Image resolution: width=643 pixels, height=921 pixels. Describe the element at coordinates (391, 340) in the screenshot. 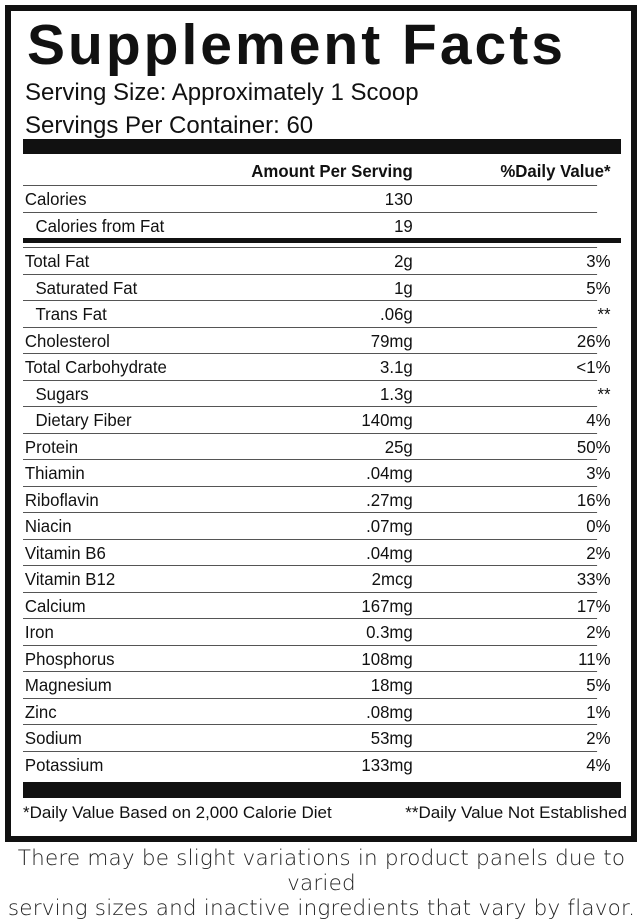

I see `nutrient-amount: 79mg` at that location.